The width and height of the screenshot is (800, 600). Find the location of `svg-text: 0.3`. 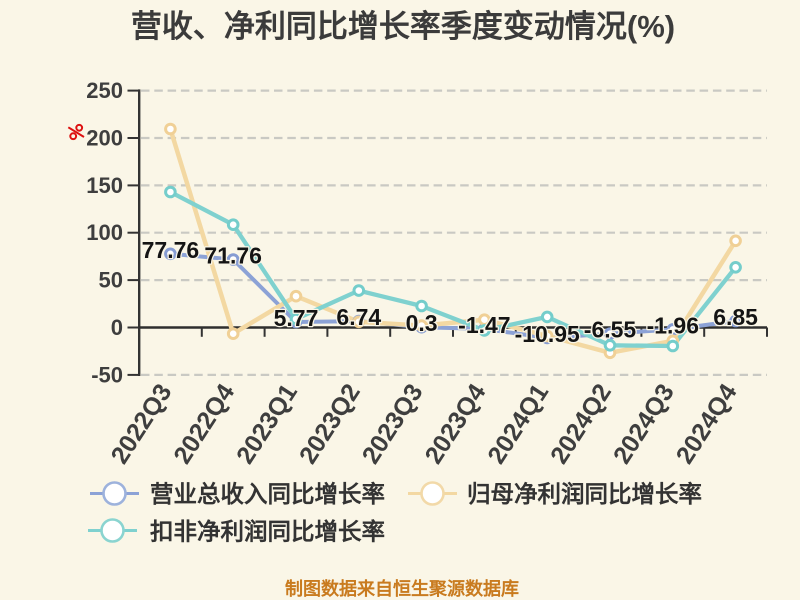

svg-text: 0.3 is located at coordinates (422, 323).